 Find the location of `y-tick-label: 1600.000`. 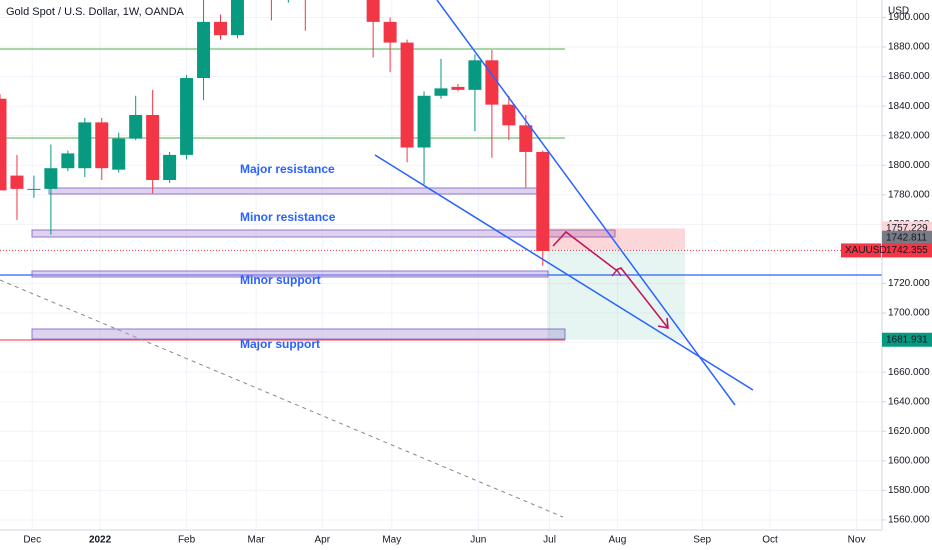

y-tick-label: 1600.000 is located at coordinates (909, 460).